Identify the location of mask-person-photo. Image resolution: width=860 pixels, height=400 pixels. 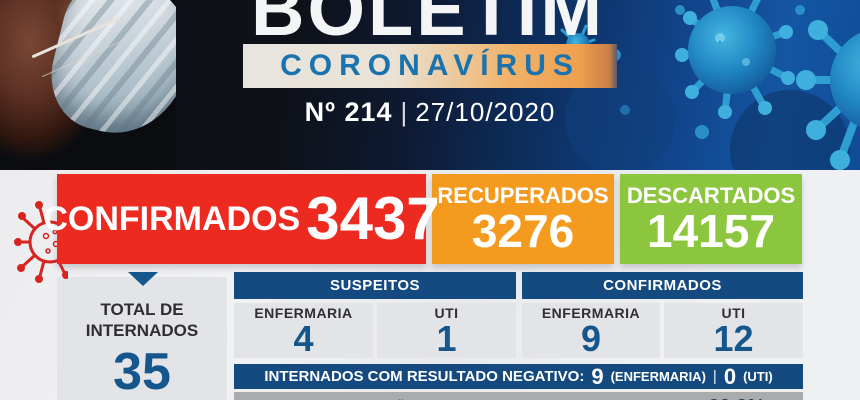
(88, 85).